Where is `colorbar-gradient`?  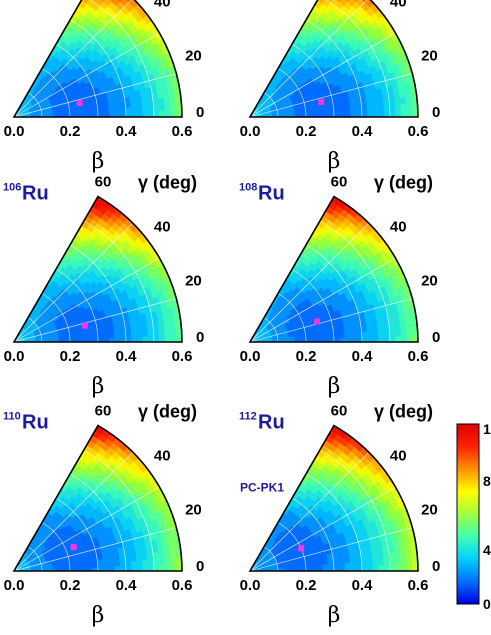 colorbar-gradient is located at coordinates (468, 514).